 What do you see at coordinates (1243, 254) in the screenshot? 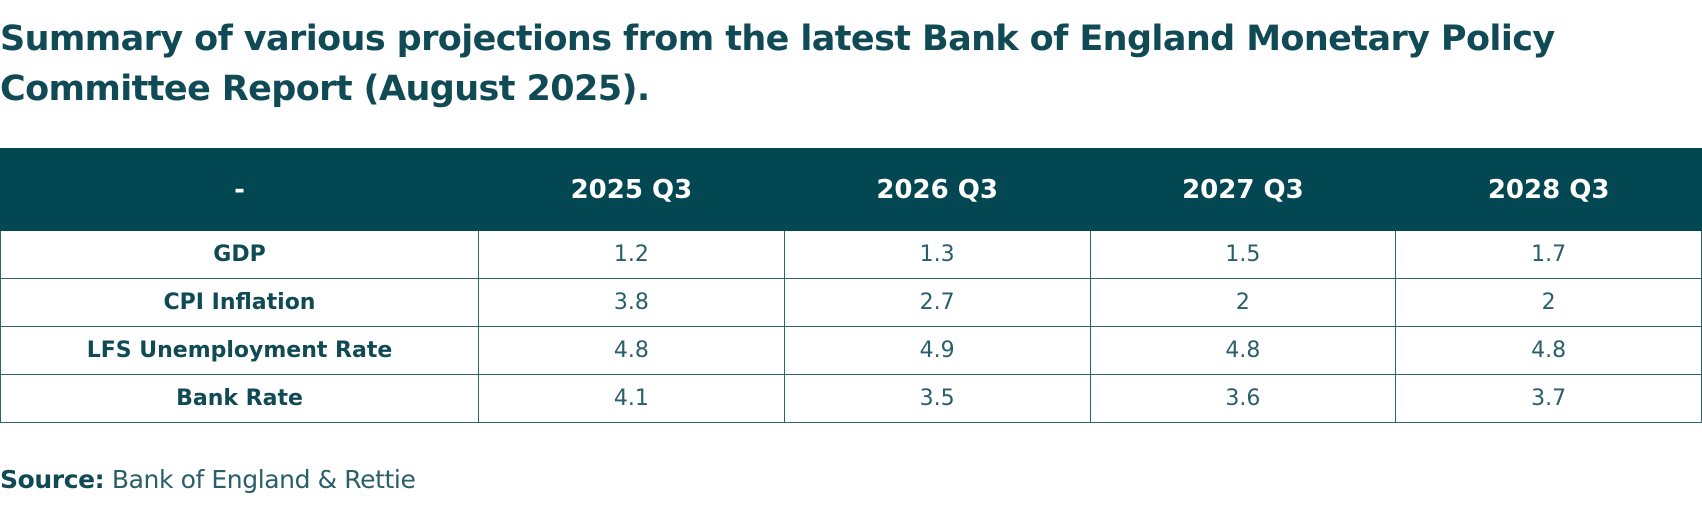
I see `table-cell: 1.5` at bounding box center [1243, 254].